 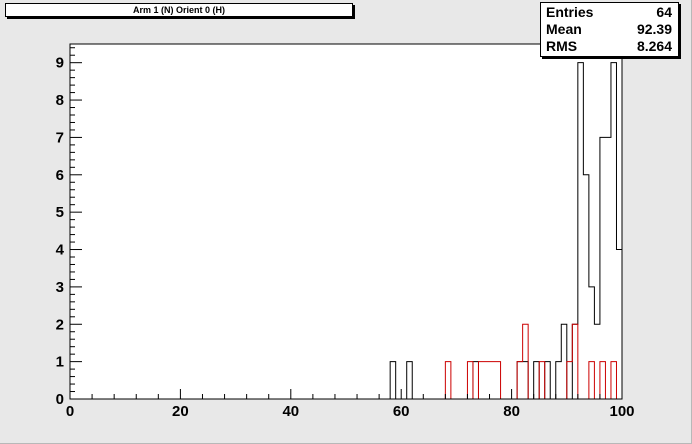 What do you see at coordinates (290, 411) in the screenshot?
I see `x-tick-label: 40` at bounding box center [290, 411].